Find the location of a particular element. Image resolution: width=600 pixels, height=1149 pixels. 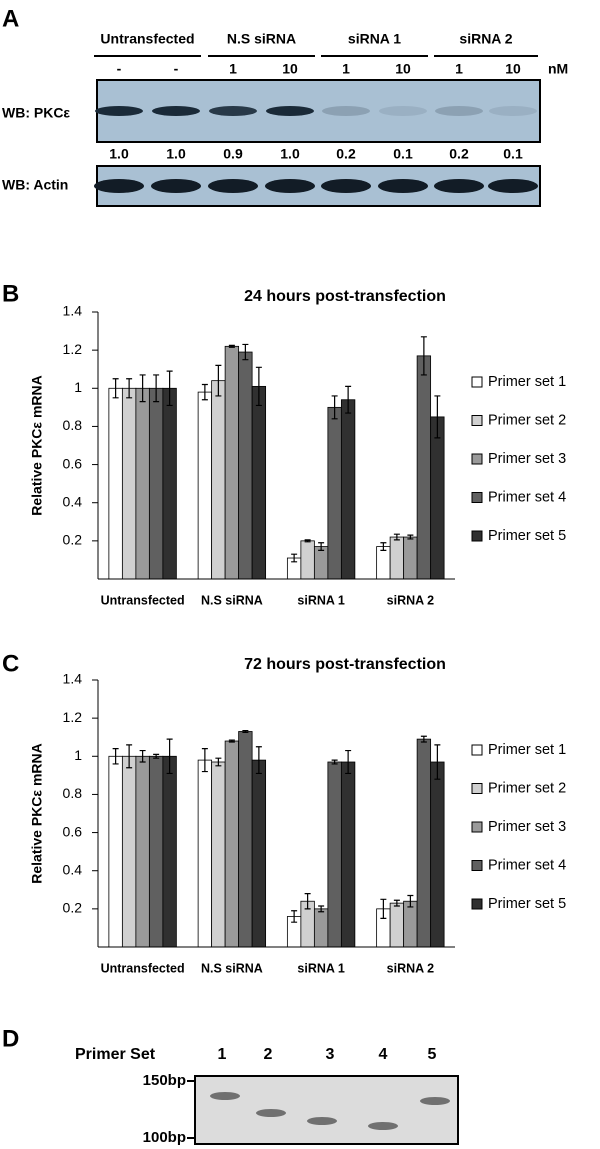

x-tick-label: Untransfected is located at coordinates (143, 968).